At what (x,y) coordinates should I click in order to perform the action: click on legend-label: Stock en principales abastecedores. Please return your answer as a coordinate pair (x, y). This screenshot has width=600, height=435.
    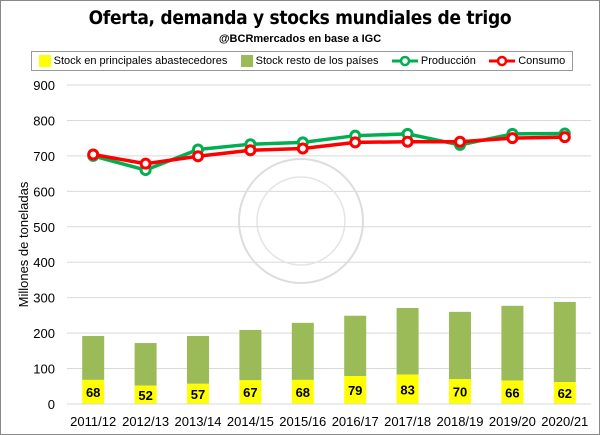
    Looking at the image, I should click on (140, 61).